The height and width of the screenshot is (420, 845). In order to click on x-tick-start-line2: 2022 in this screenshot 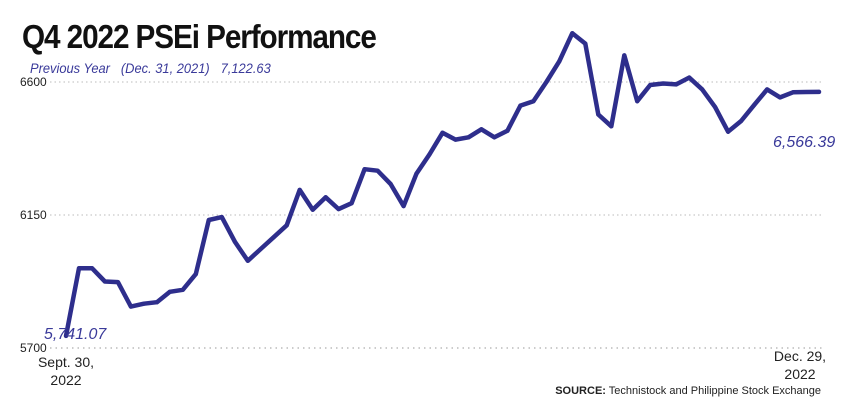, I will do `click(65, 380)`.